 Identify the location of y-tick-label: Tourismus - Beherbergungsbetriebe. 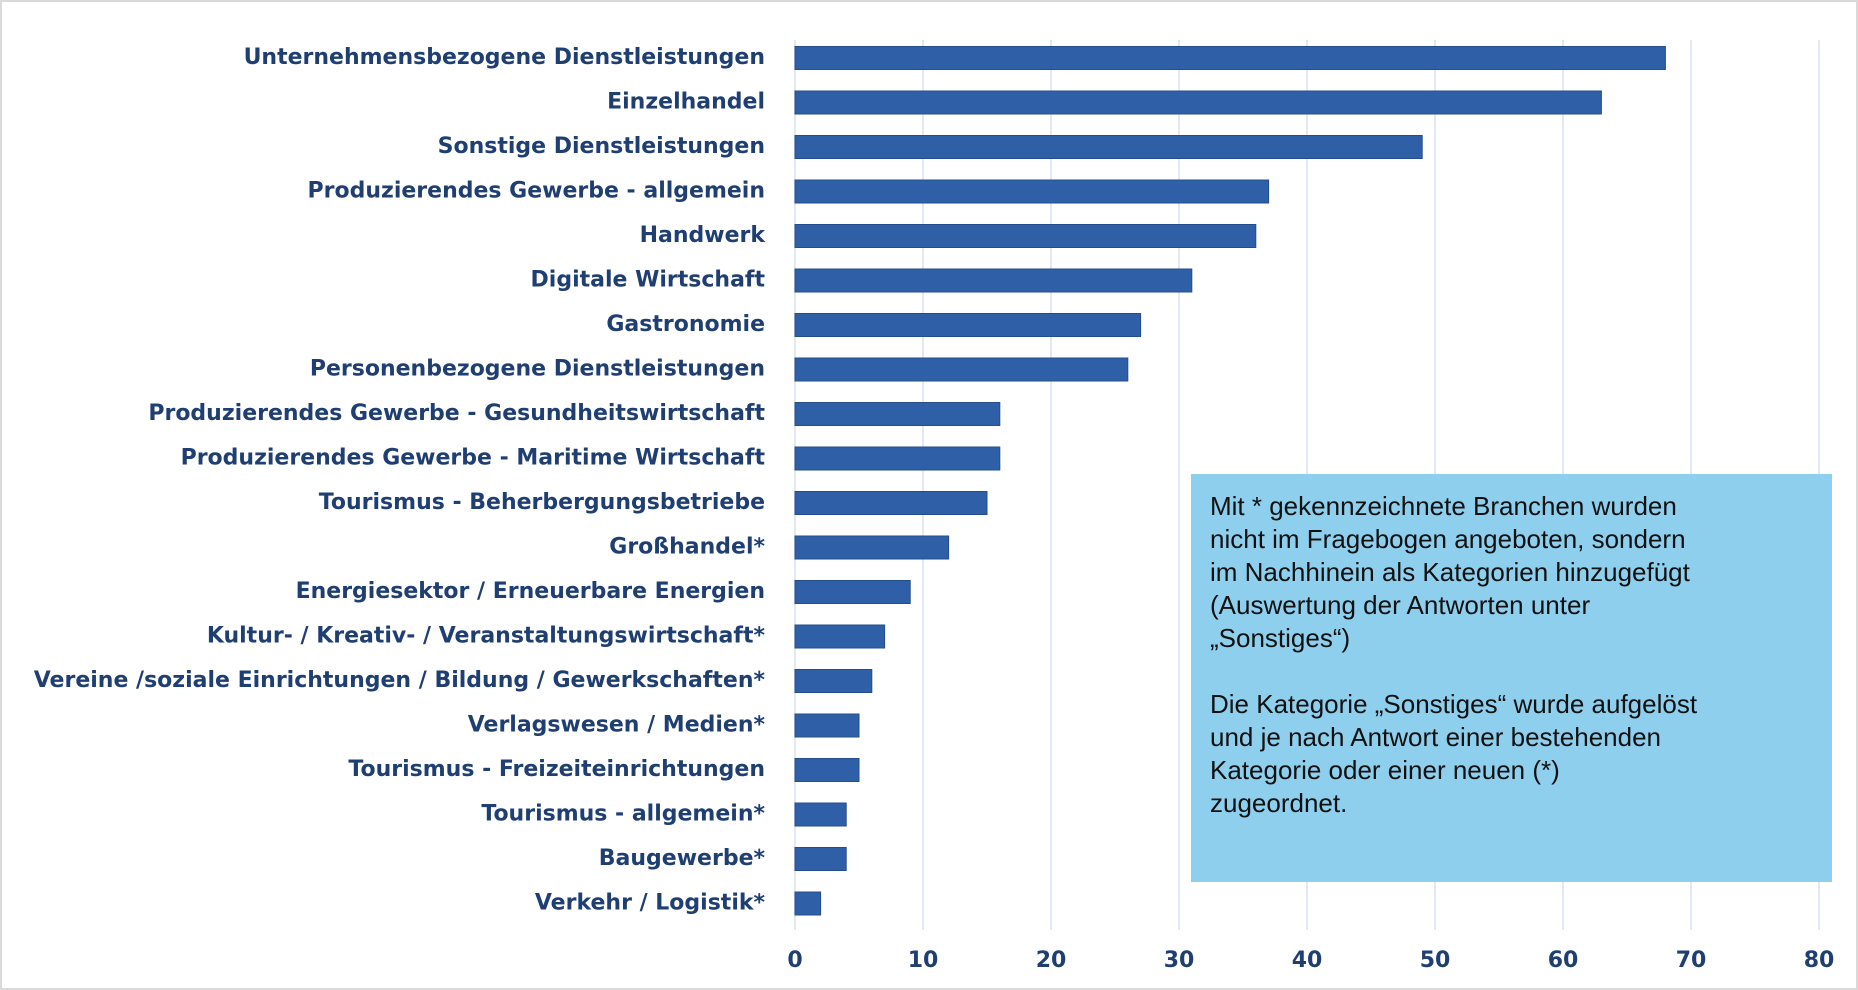
(542, 502).